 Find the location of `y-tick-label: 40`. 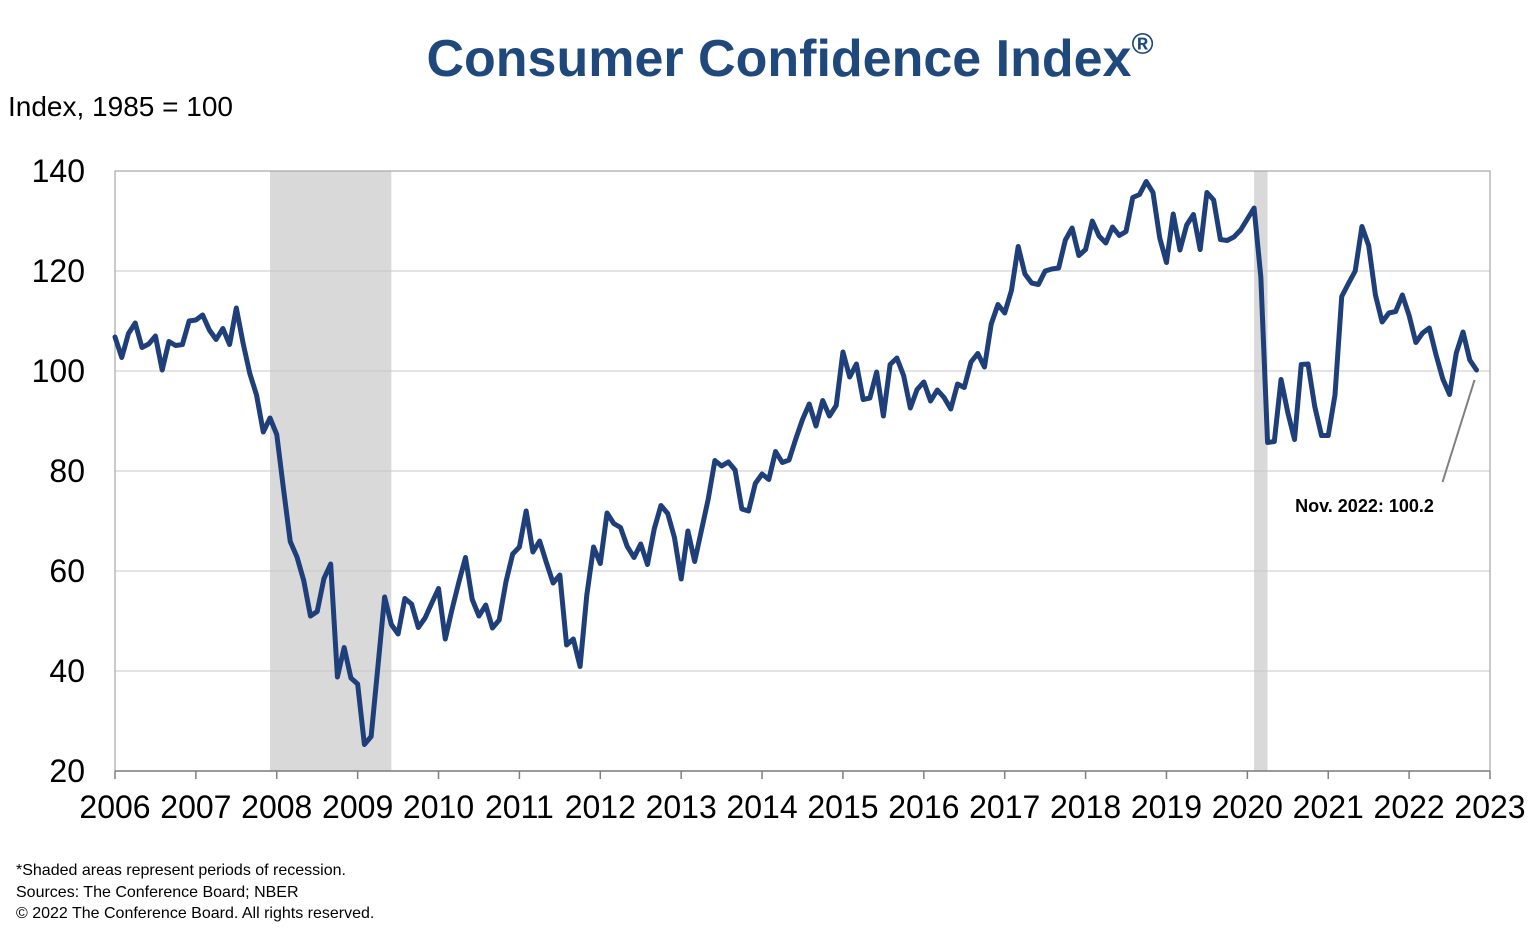

y-tick-label: 40 is located at coordinates (67, 671).